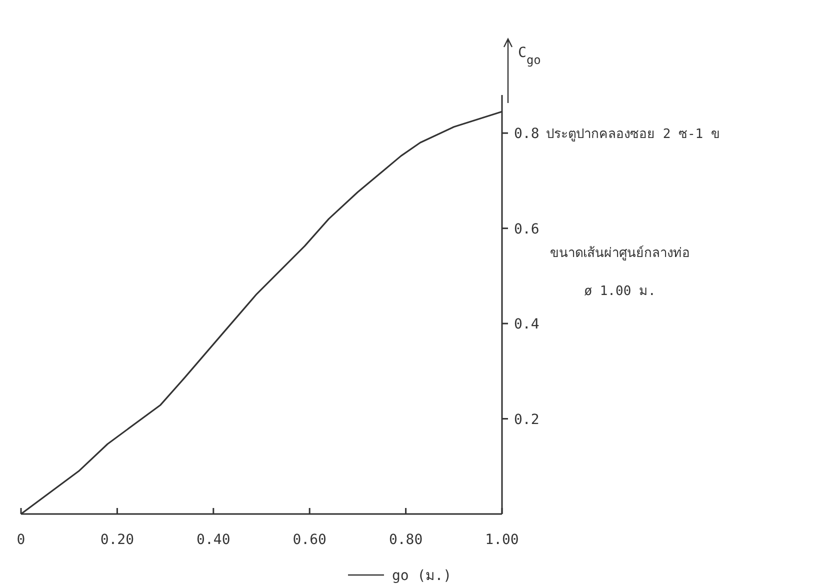  I want to click on text: ขนาดเส้นผ่าศูนย์กลางท่อ, so click(620, 253).